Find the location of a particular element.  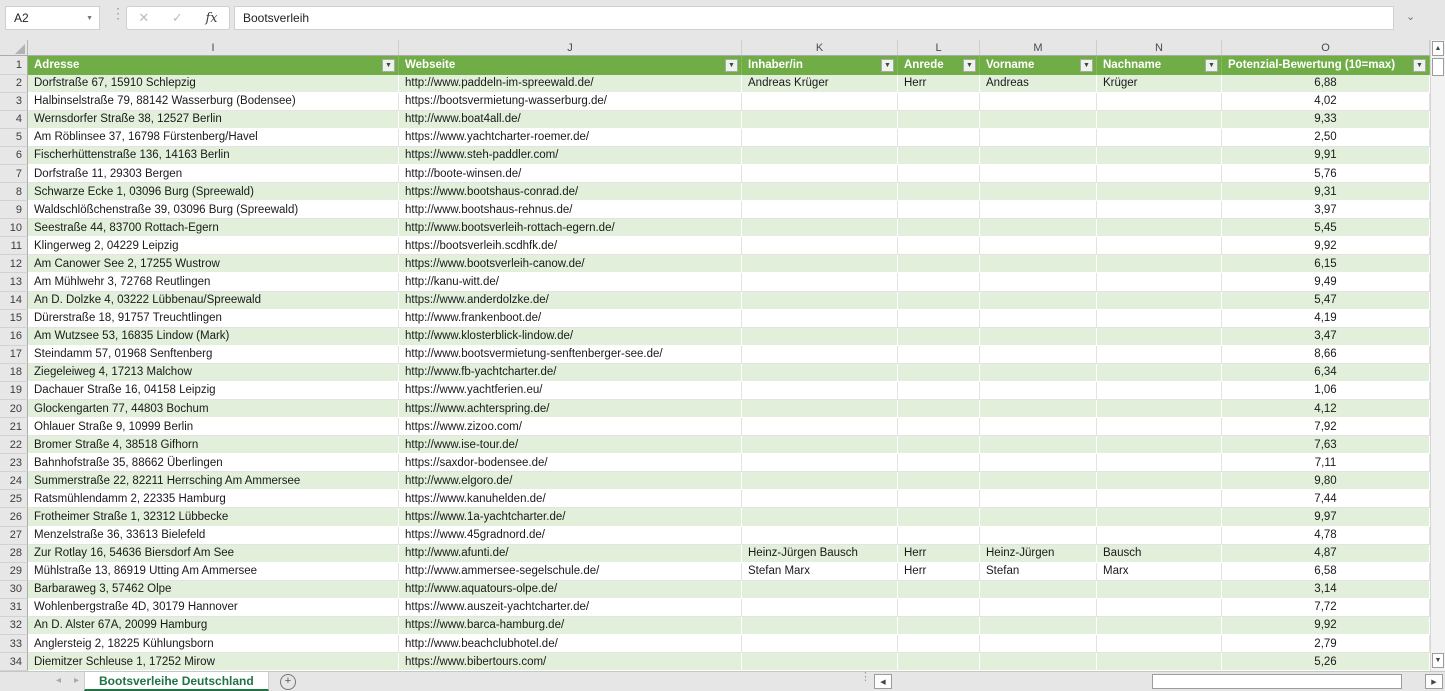

cell-adresse: Dorfstraße 67, 15910 Schlepzig is located at coordinates (213, 83).